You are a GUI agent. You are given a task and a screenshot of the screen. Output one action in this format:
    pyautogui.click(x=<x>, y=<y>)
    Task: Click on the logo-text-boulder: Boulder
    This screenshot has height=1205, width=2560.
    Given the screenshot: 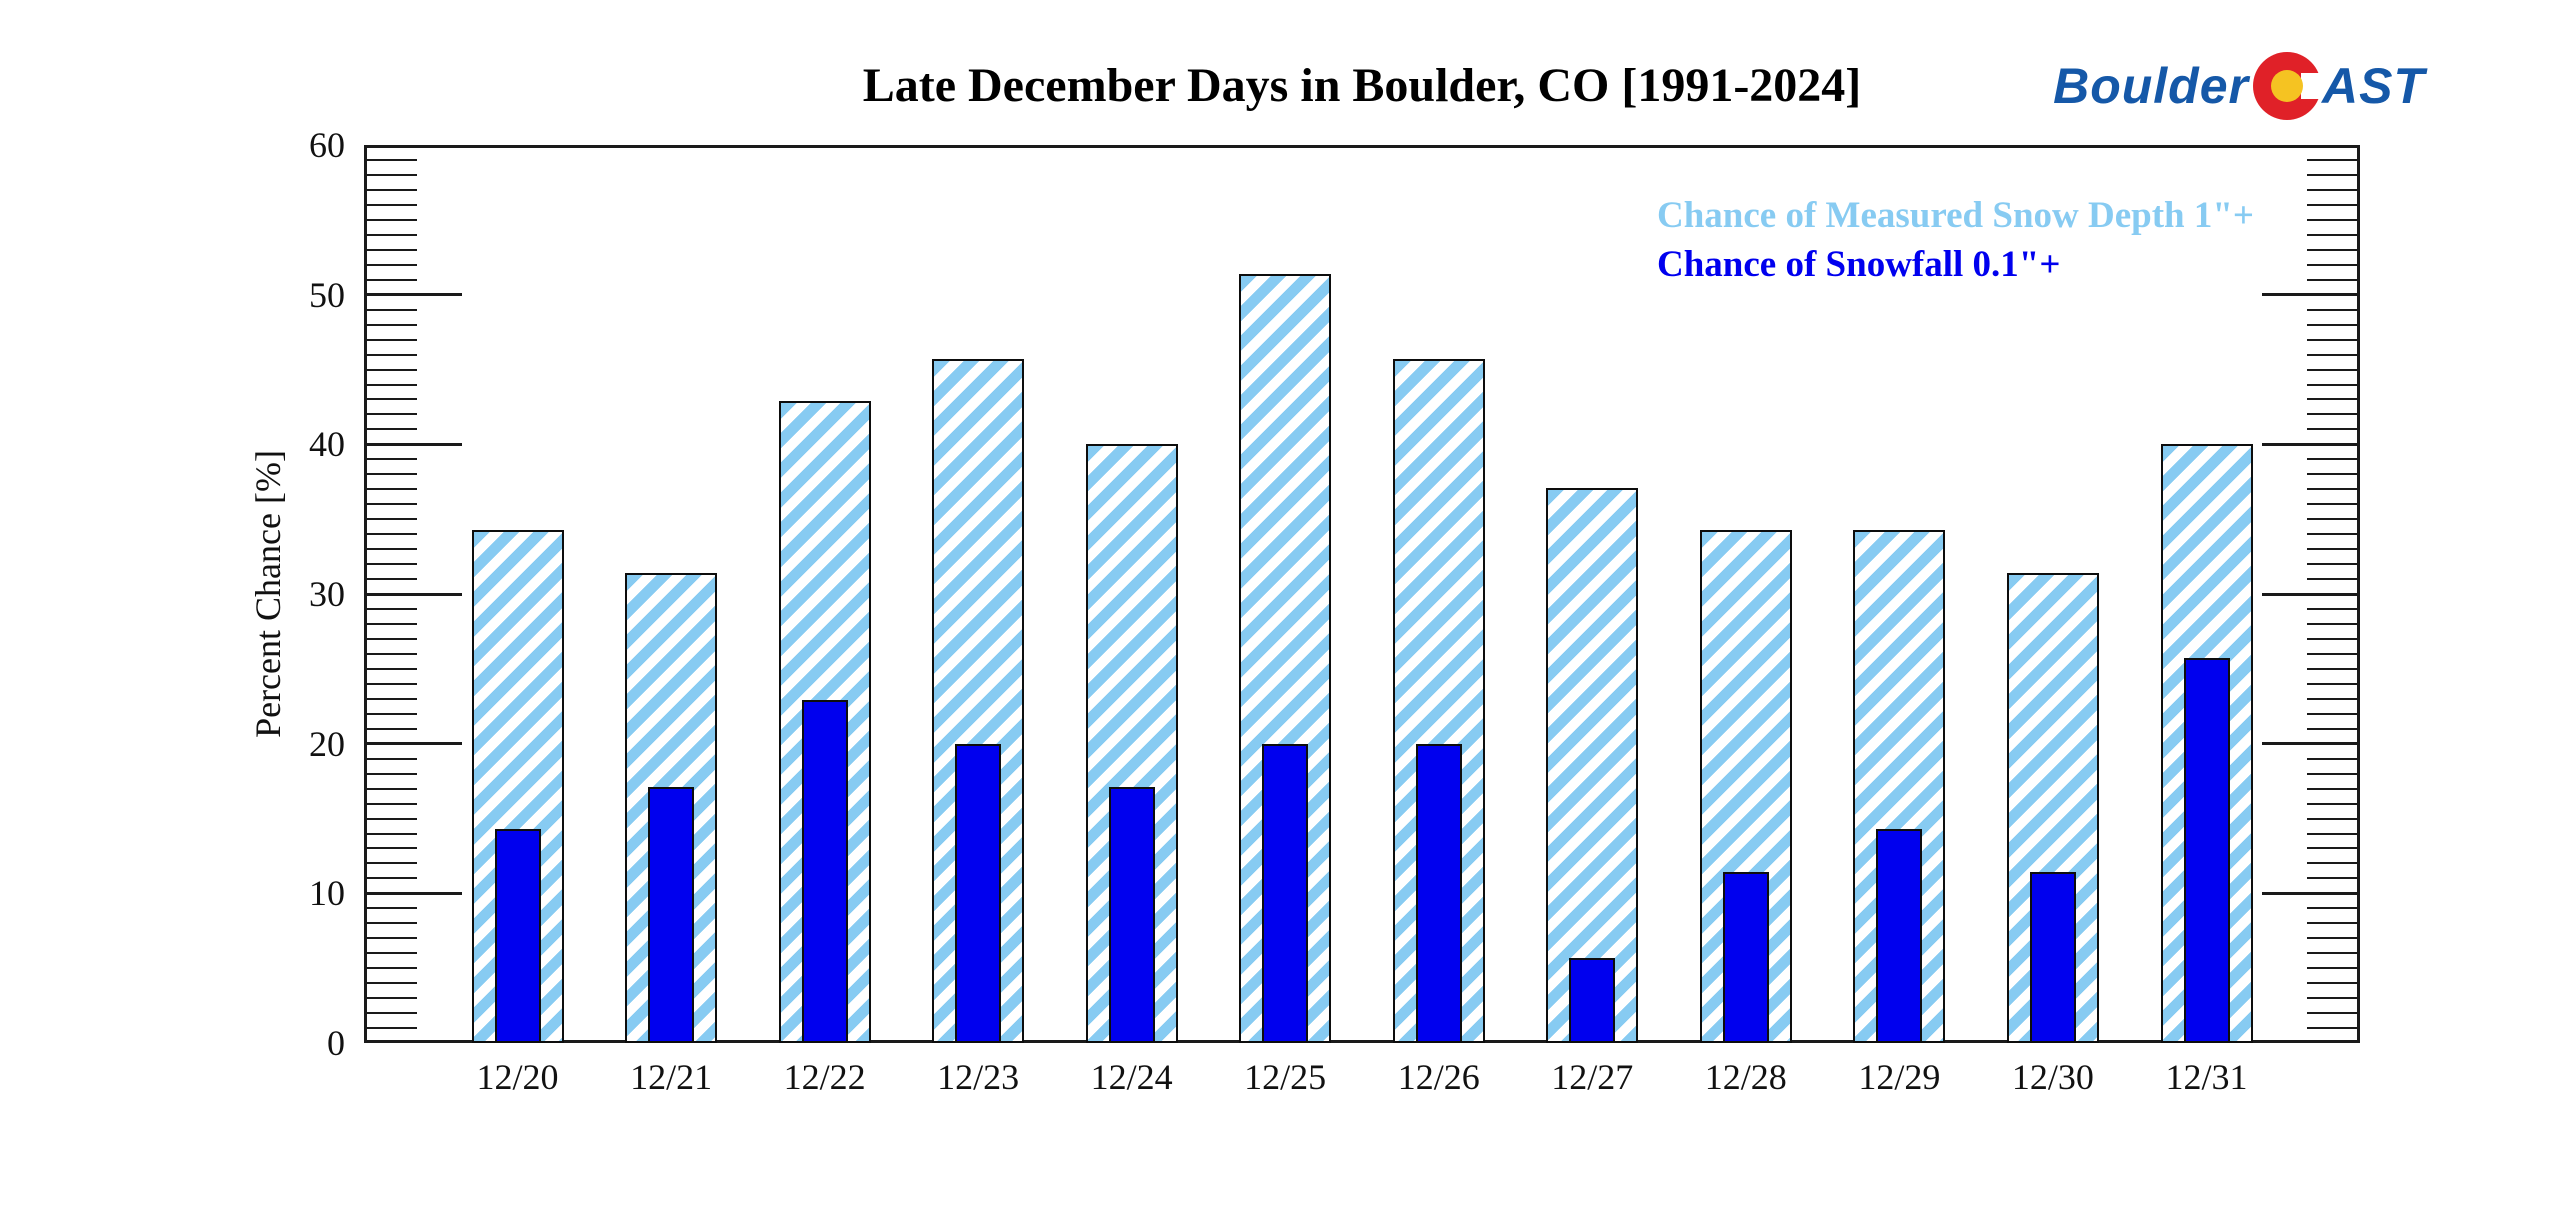 What is the action you would take?
    pyautogui.click(x=2151, y=86)
    